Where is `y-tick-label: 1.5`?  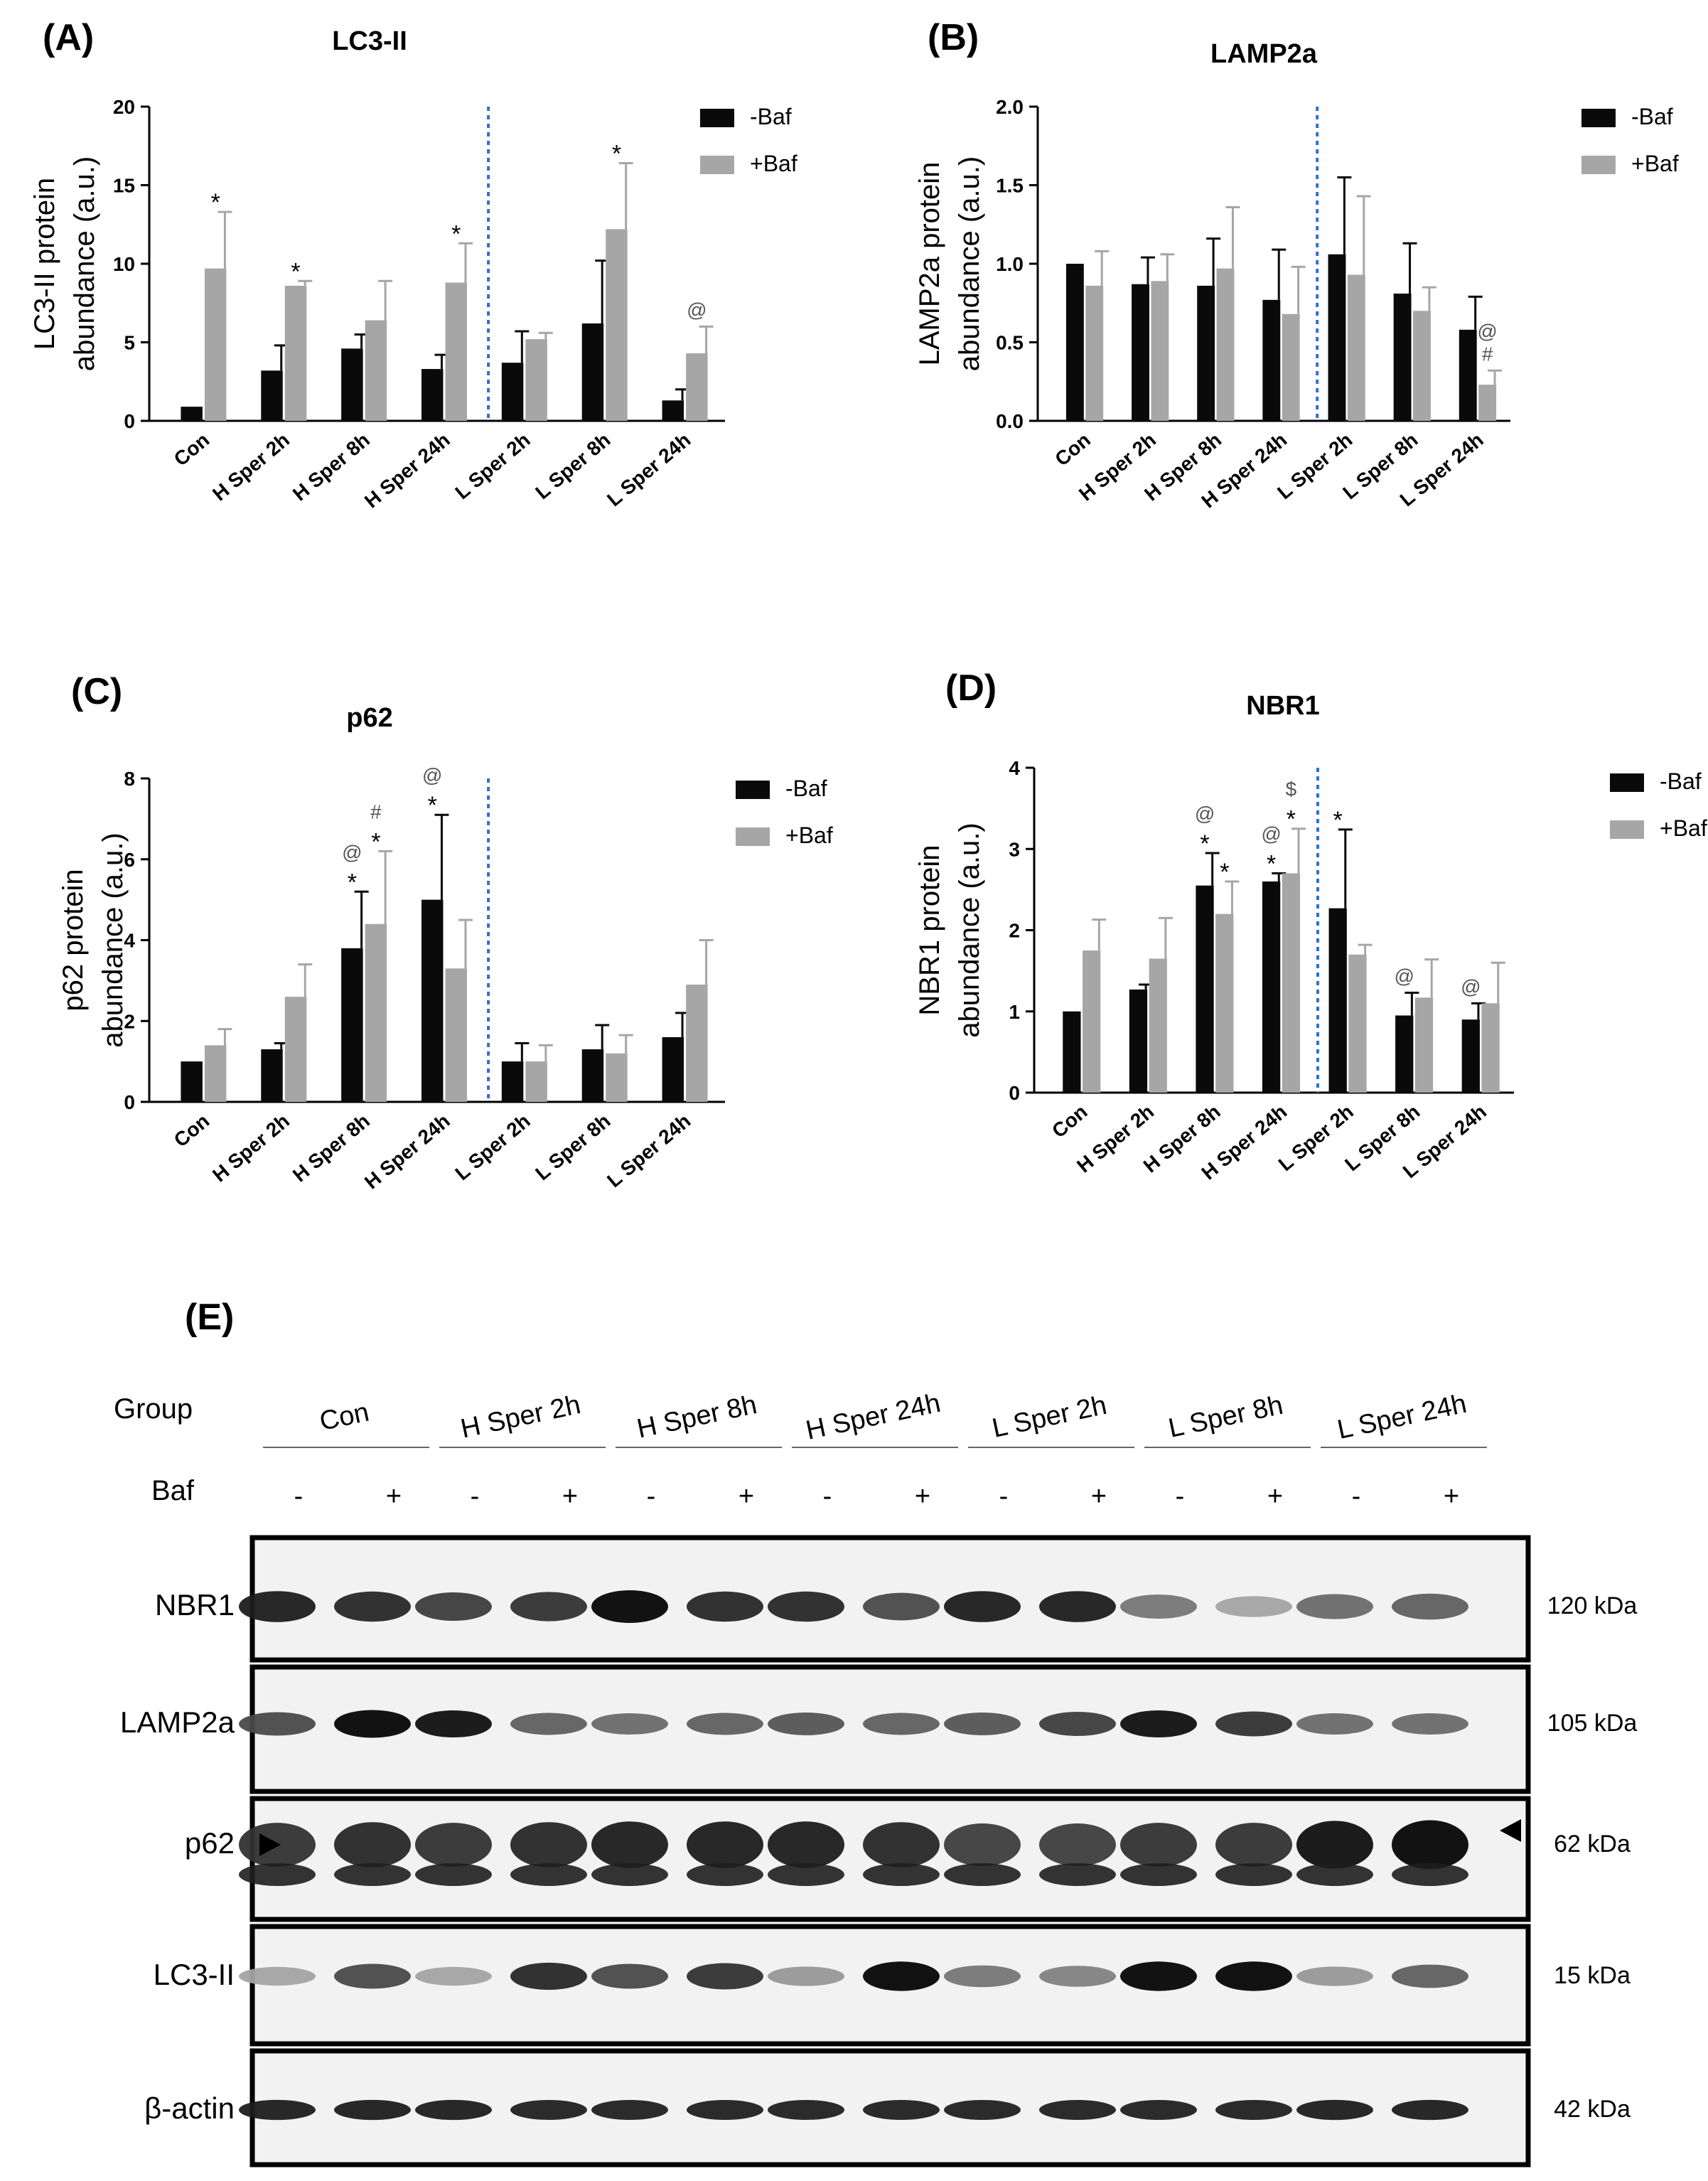
y-tick-label: 1.5 is located at coordinates (1010, 186).